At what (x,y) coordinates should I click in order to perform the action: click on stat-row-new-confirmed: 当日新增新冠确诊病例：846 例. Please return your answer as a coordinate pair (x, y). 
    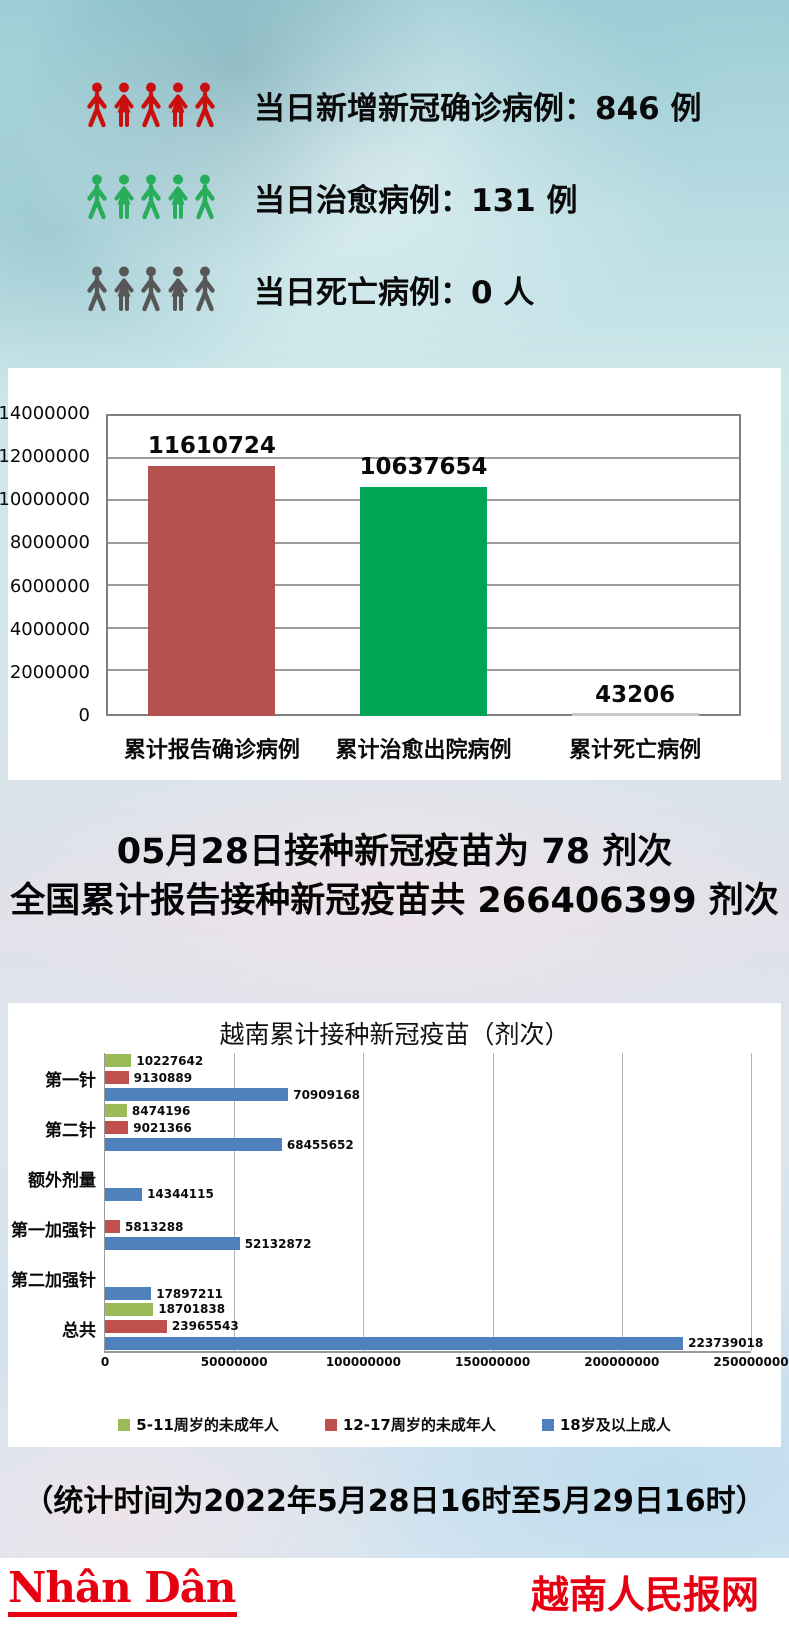
    Looking at the image, I should click on (393, 105).